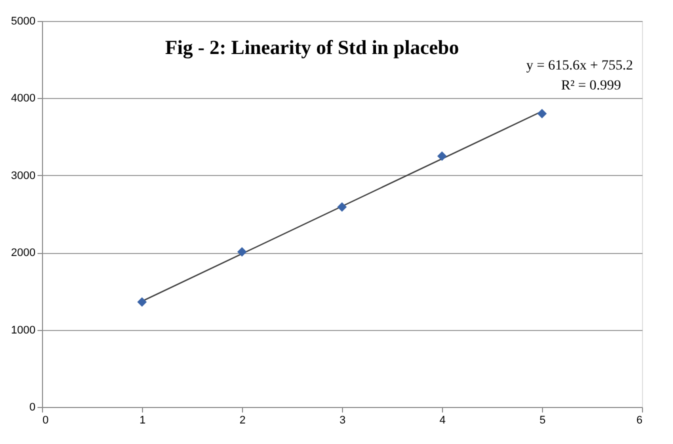 The width and height of the screenshot is (673, 444). What do you see at coordinates (23, 330) in the screenshot?
I see `y-tick-label: 1000` at bounding box center [23, 330].